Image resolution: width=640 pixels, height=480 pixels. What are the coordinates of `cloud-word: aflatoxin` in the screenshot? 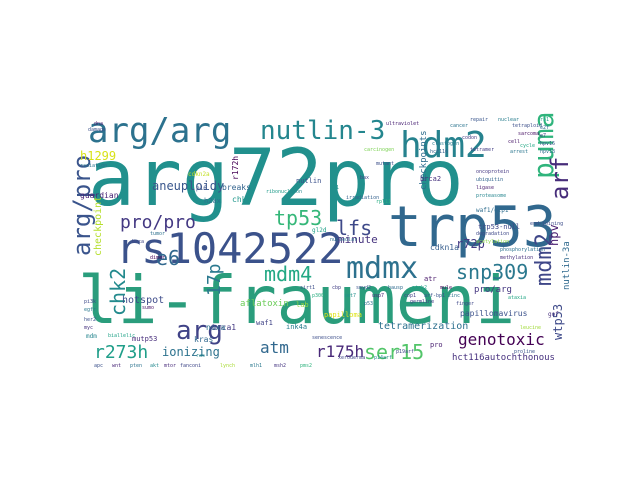 It's located at (264, 304).